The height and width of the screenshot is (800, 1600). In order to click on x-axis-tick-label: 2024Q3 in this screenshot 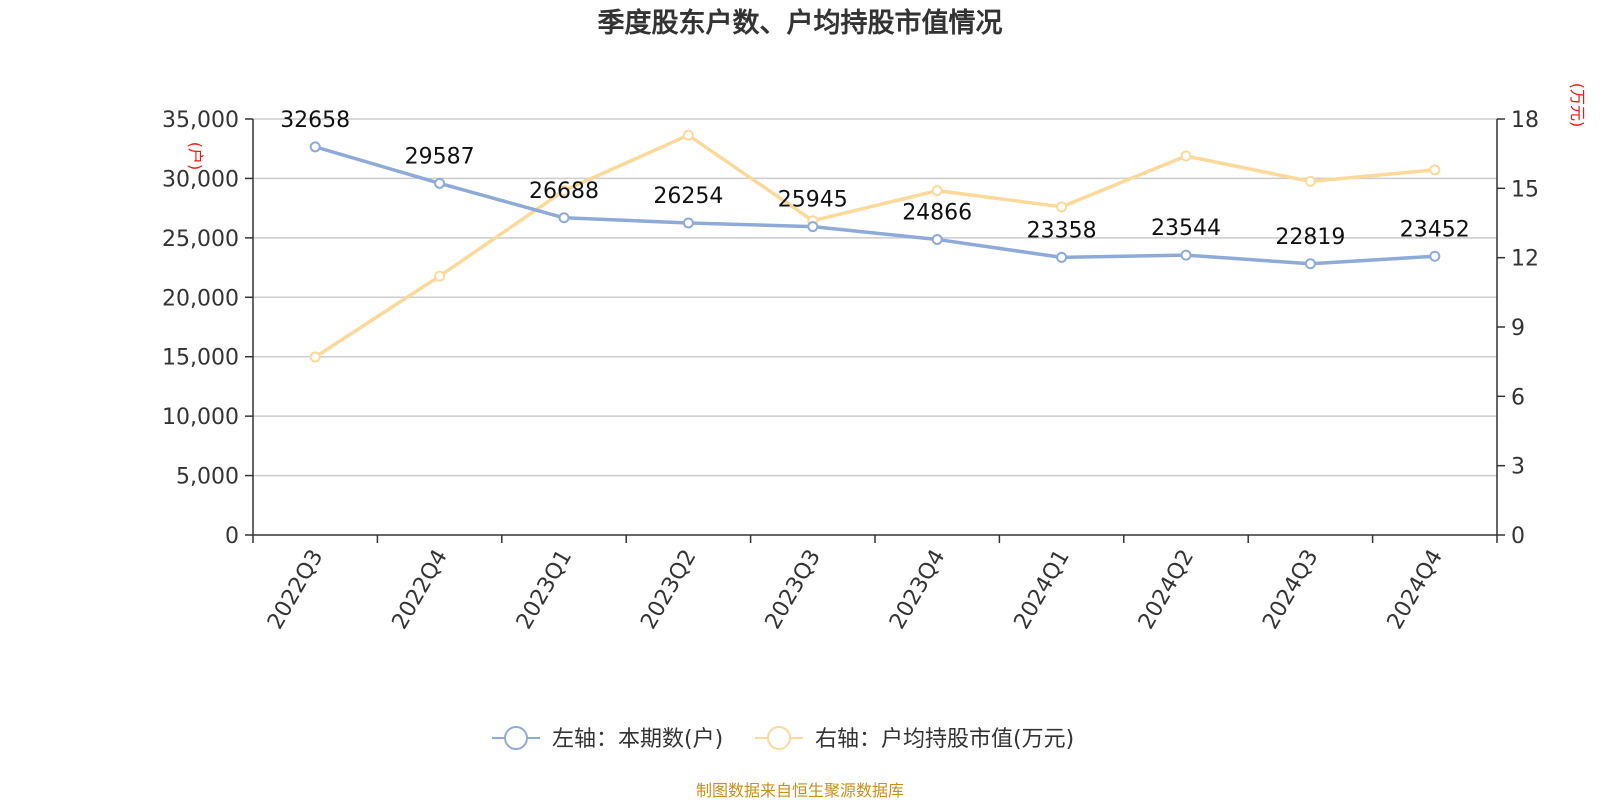, I will do `click(1290, 590)`.